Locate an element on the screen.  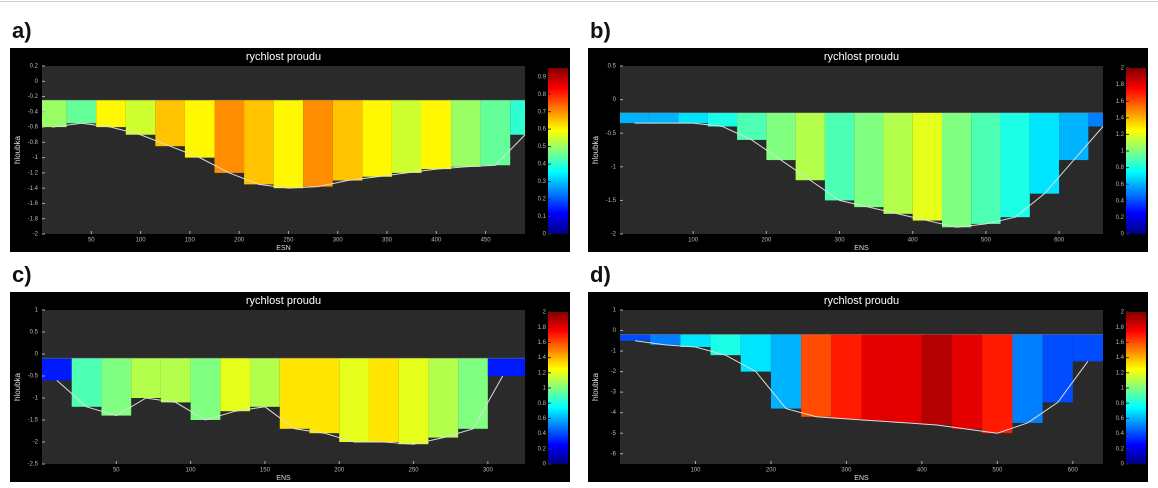
y-tick-label: -0.2 is located at coordinates (33, 97).